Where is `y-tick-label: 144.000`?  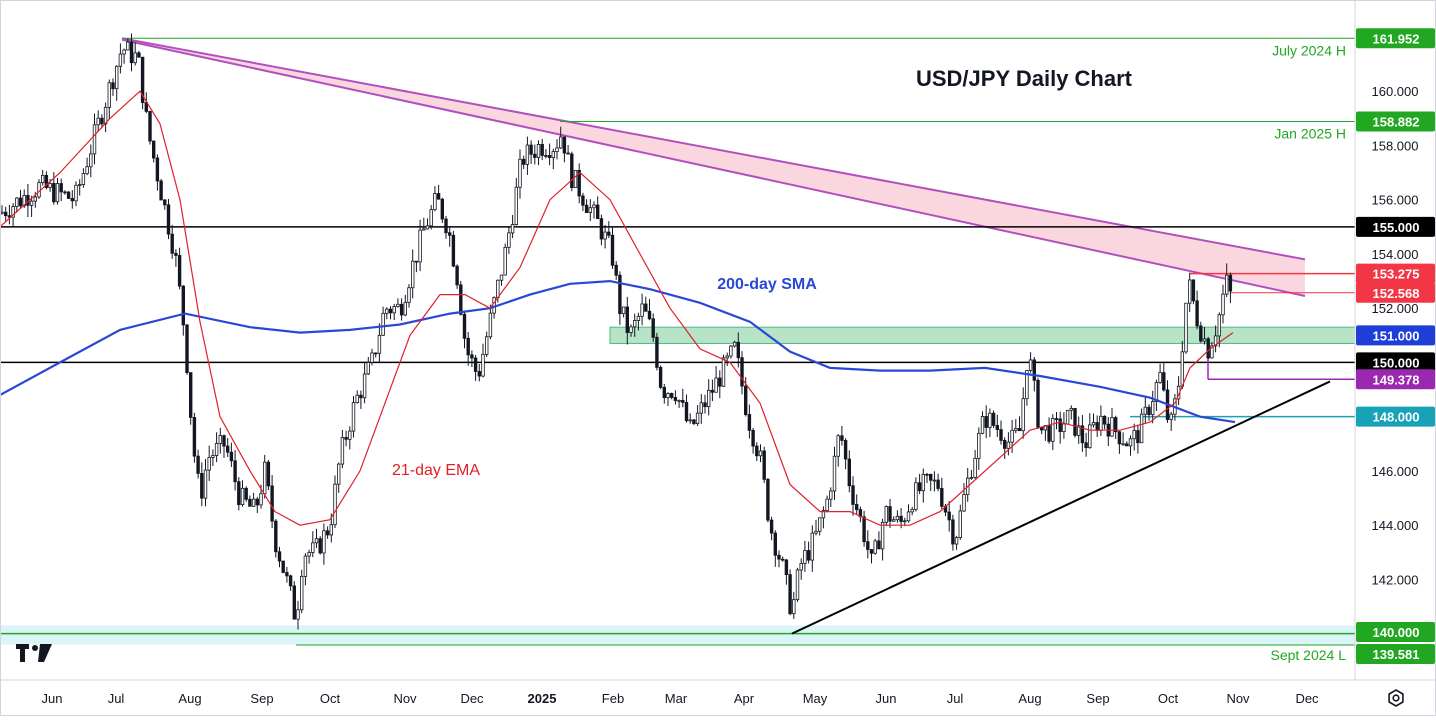
y-tick-label: 144.000 is located at coordinates (1395, 525).